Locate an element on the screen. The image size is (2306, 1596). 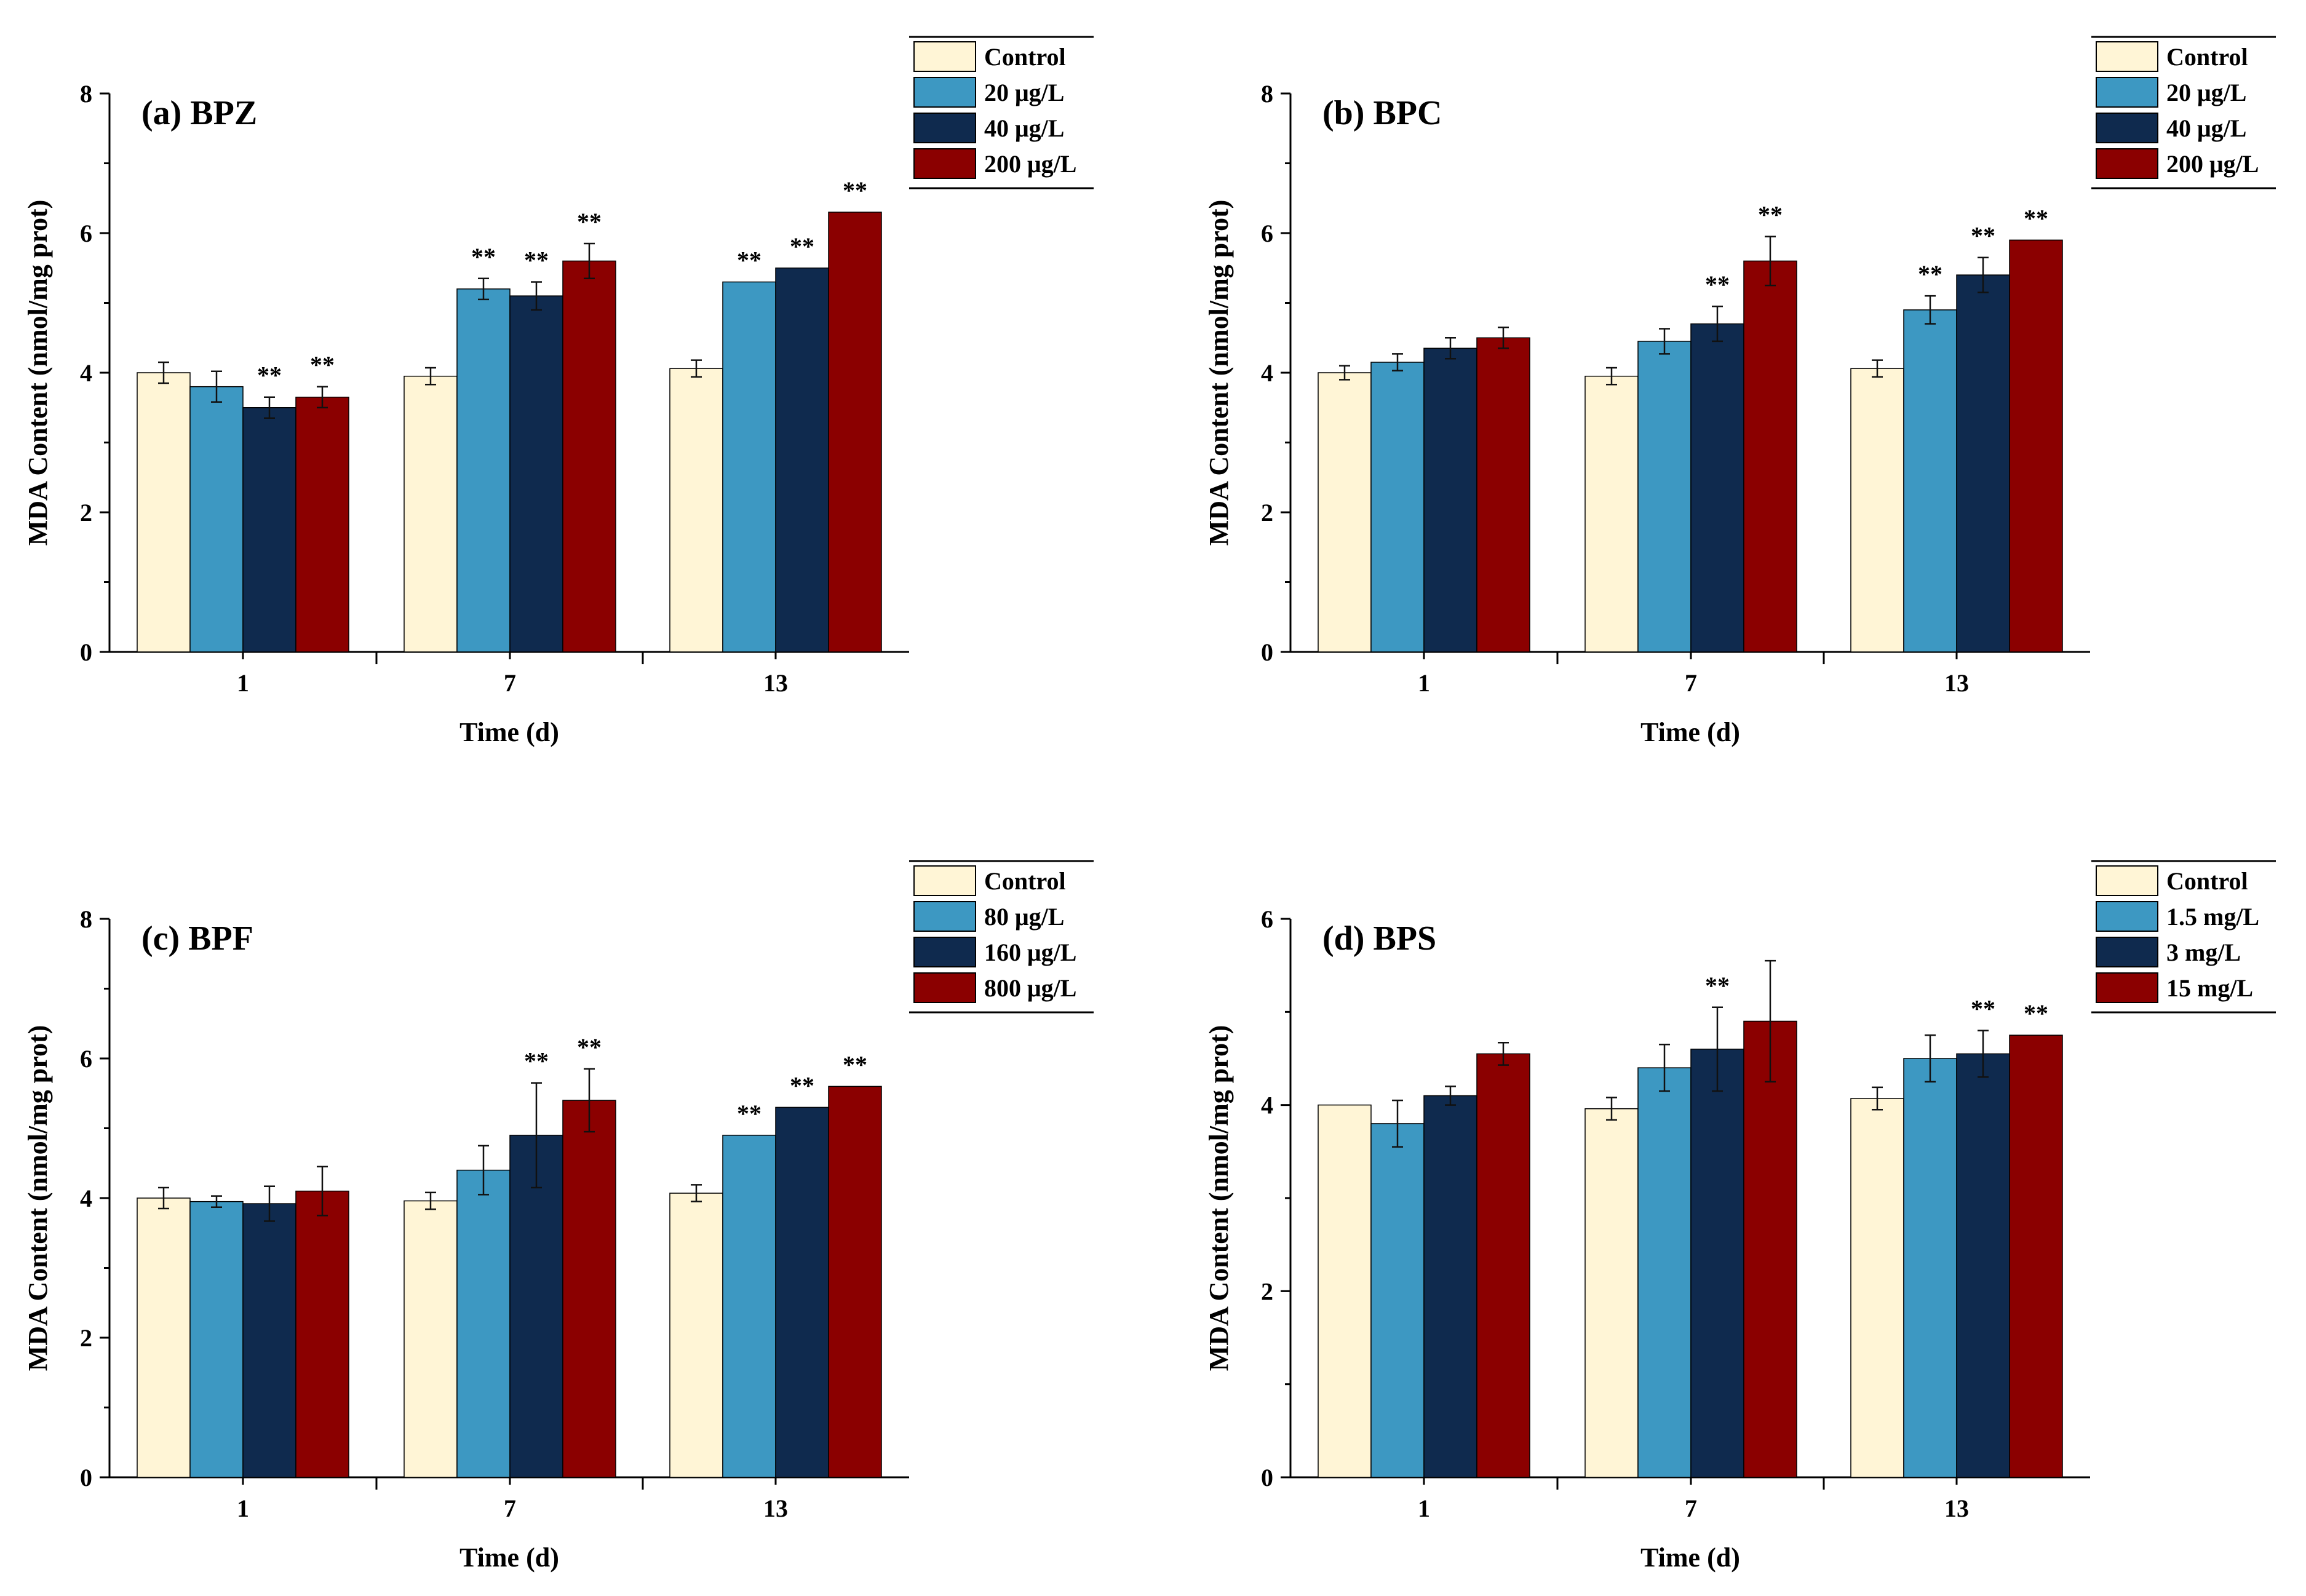
legend-label-3: 40 μg/L is located at coordinates (1024, 128).